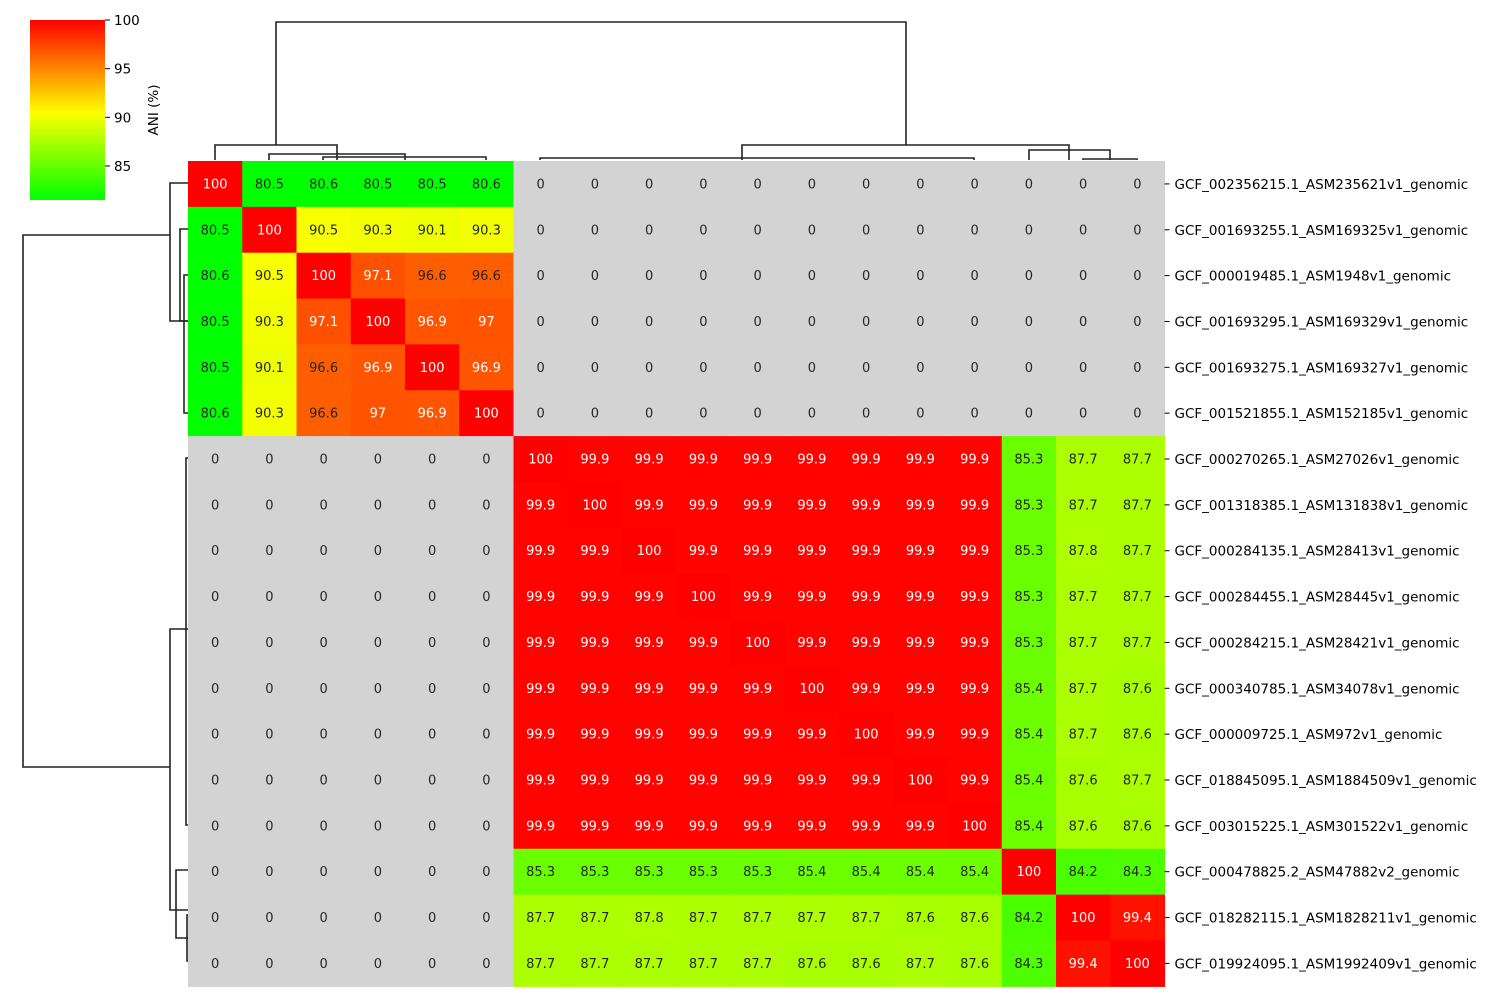 The width and height of the screenshot is (1500, 1000). Describe the element at coordinates (276, 152) in the screenshot. I see `col-dendro-link` at that location.